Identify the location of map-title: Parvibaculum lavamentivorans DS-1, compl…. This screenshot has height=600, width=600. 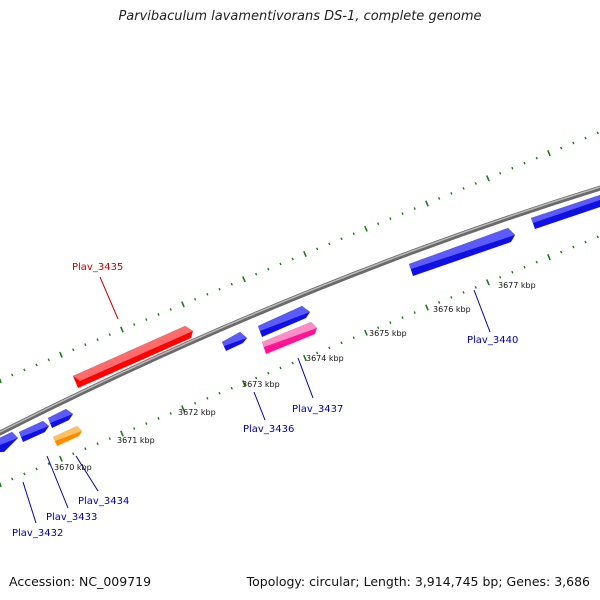
(300, 16).